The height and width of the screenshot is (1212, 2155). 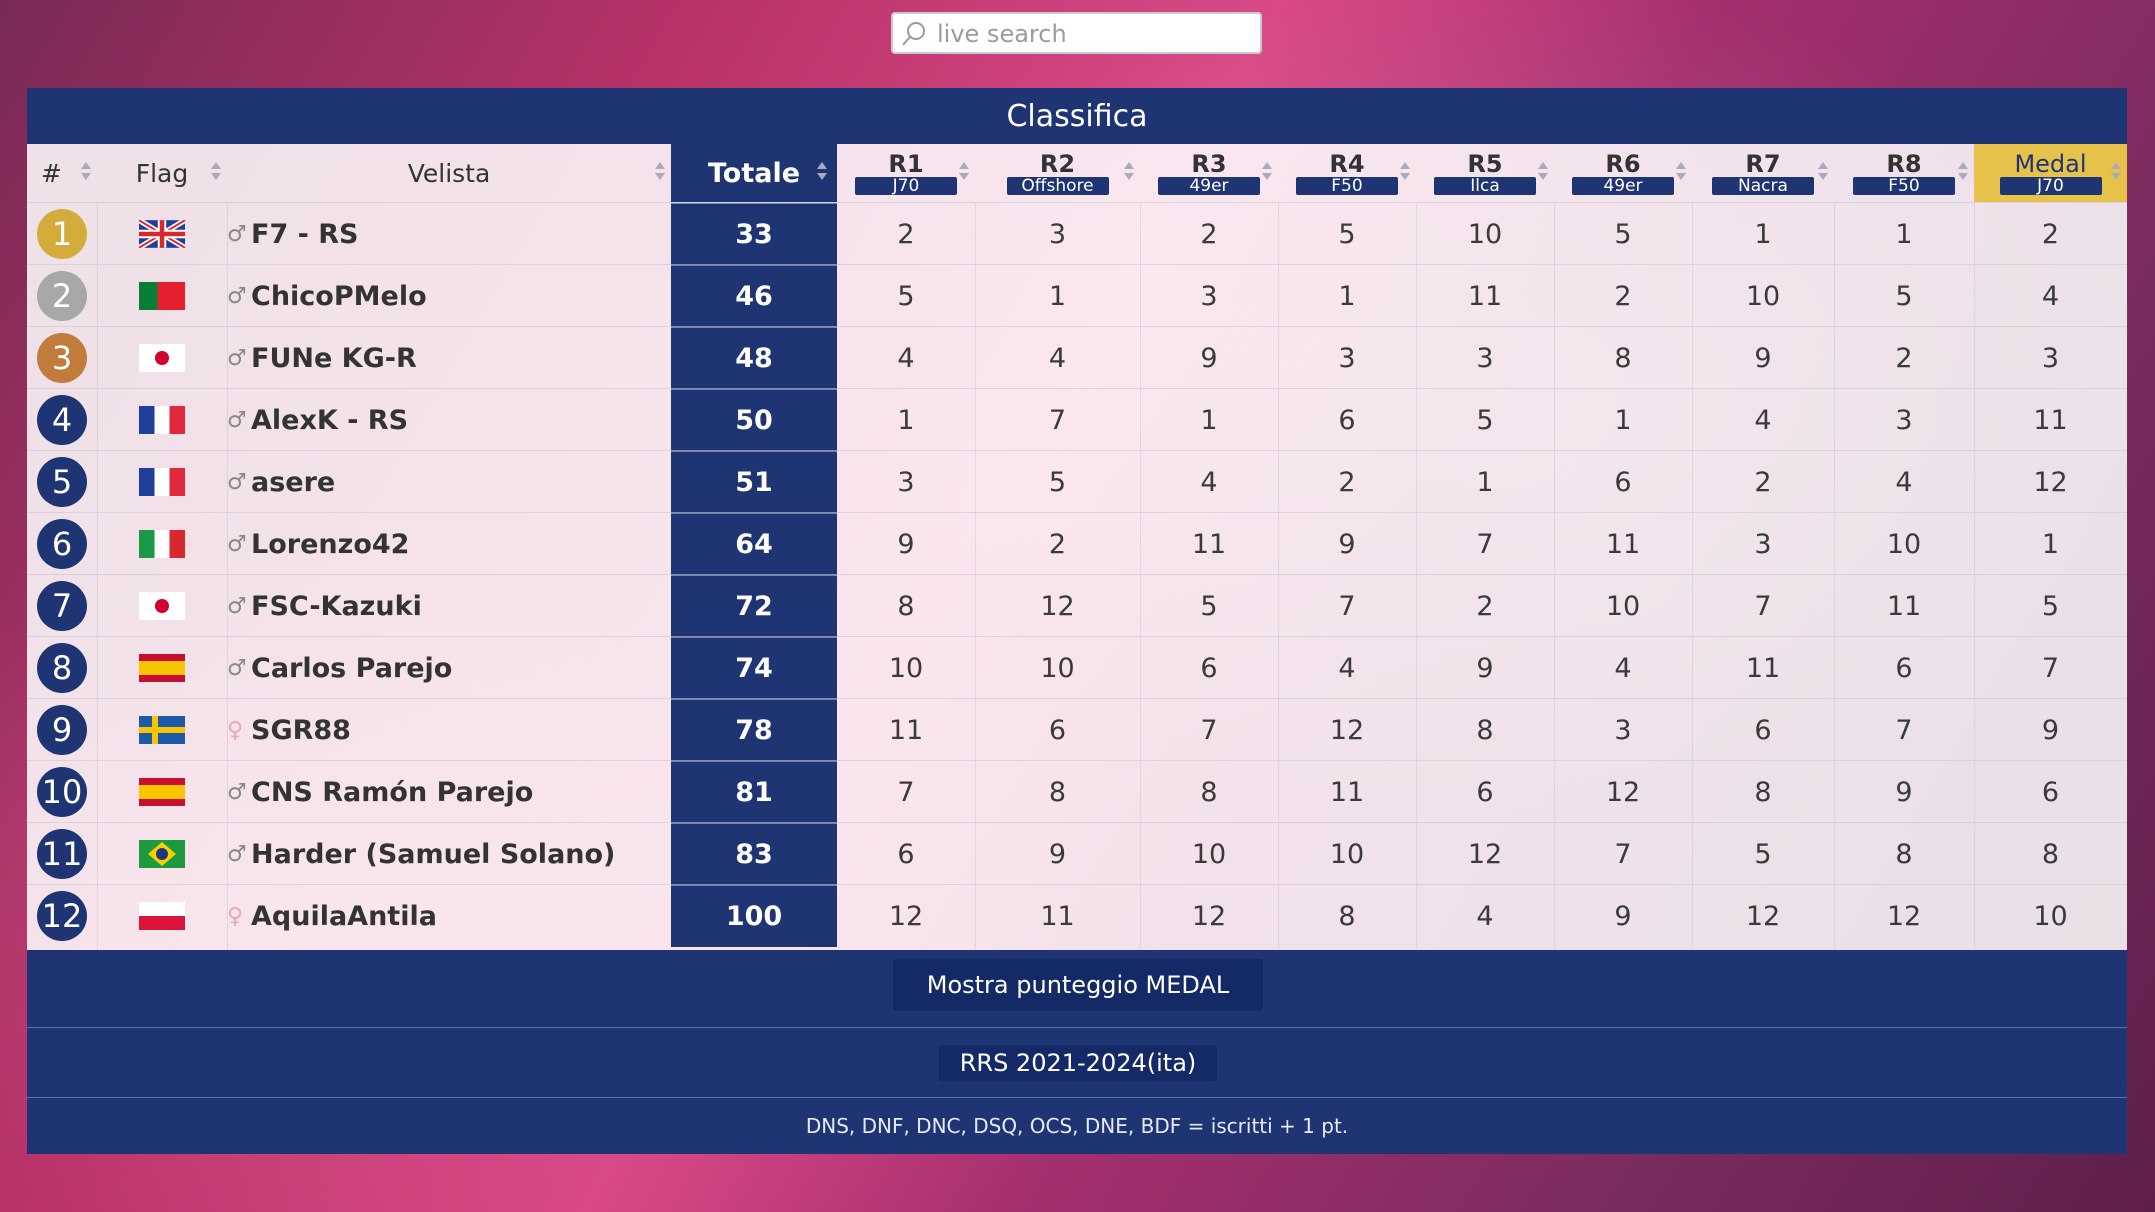 I want to click on header-rank: #, so click(x=62, y=173).